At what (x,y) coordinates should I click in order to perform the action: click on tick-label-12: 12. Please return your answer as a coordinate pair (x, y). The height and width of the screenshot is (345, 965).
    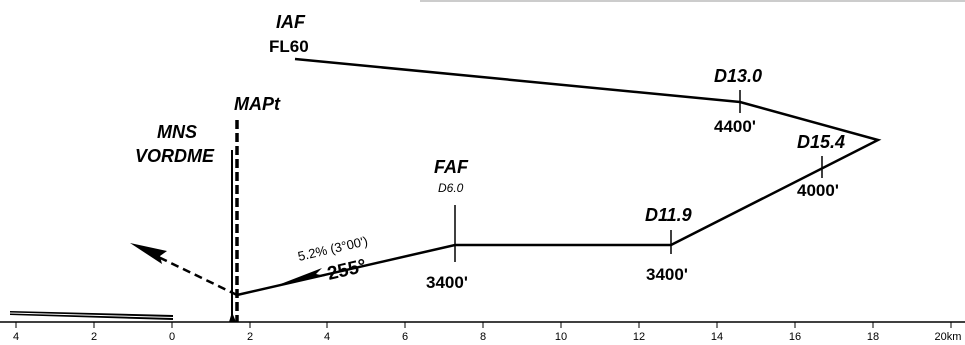
    Looking at the image, I should click on (639, 337).